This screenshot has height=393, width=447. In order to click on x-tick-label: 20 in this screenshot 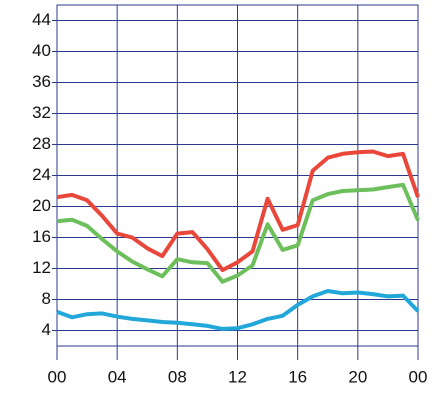, I will do `click(357, 376)`.